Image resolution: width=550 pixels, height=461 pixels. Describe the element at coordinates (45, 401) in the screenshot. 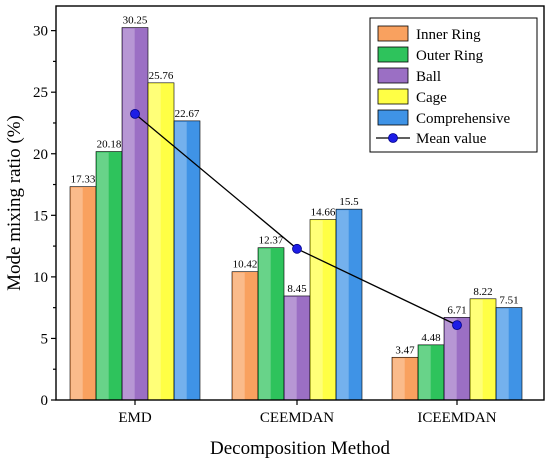

I see `y-tick-label: 0` at that location.